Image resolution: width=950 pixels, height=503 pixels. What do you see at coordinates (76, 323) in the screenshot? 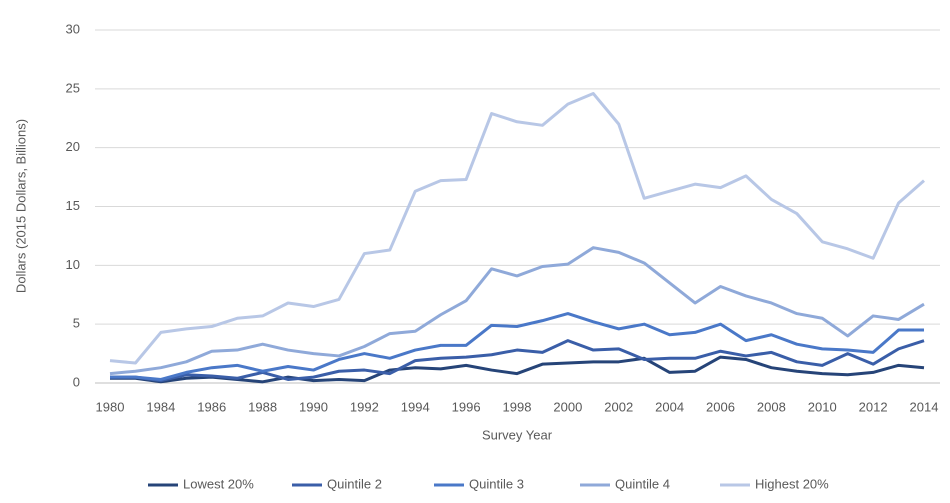
I see `y-tick-label: 5` at bounding box center [76, 323].